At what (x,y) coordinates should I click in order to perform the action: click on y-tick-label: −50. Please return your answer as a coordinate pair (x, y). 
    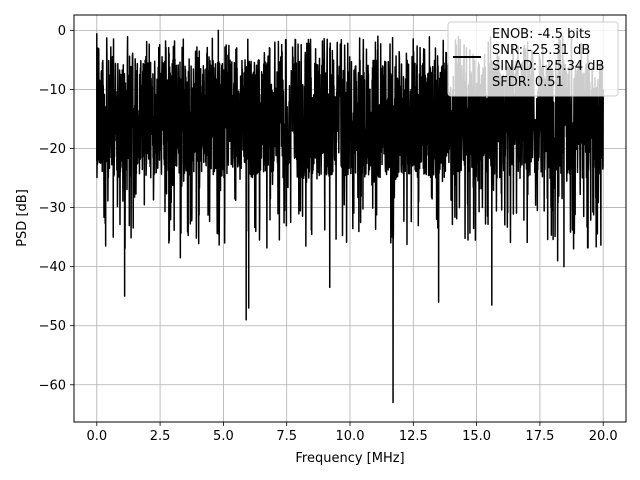
    Looking at the image, I should click on (52, 326).